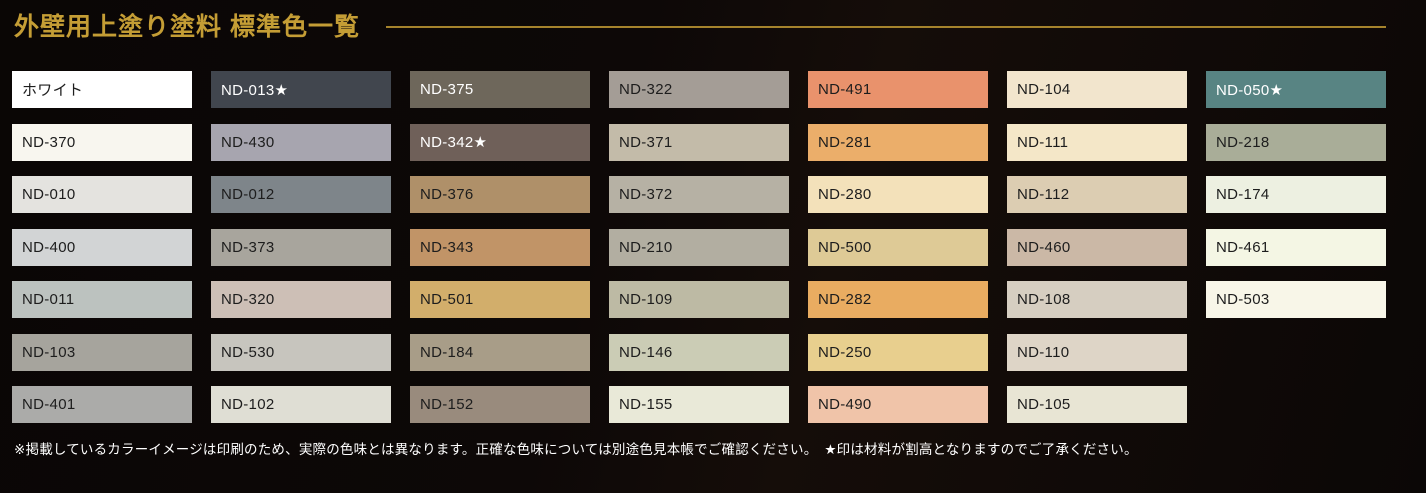 The height and width of the screenshot is (493, 1426). Describe the element at coordinates (500, 247) in the screenshot. I see `color-swatch: ND-343` at that location.